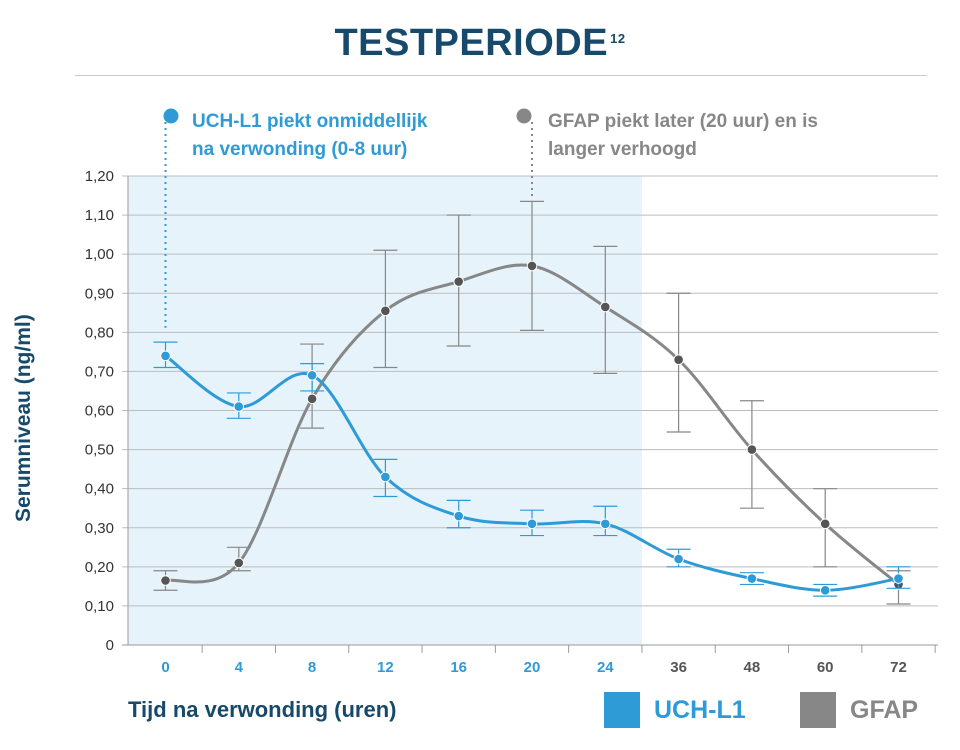 The width and height of the screenshot is (960, 750). I want to click on y-tick-label: 0,10, so click(99, 606).